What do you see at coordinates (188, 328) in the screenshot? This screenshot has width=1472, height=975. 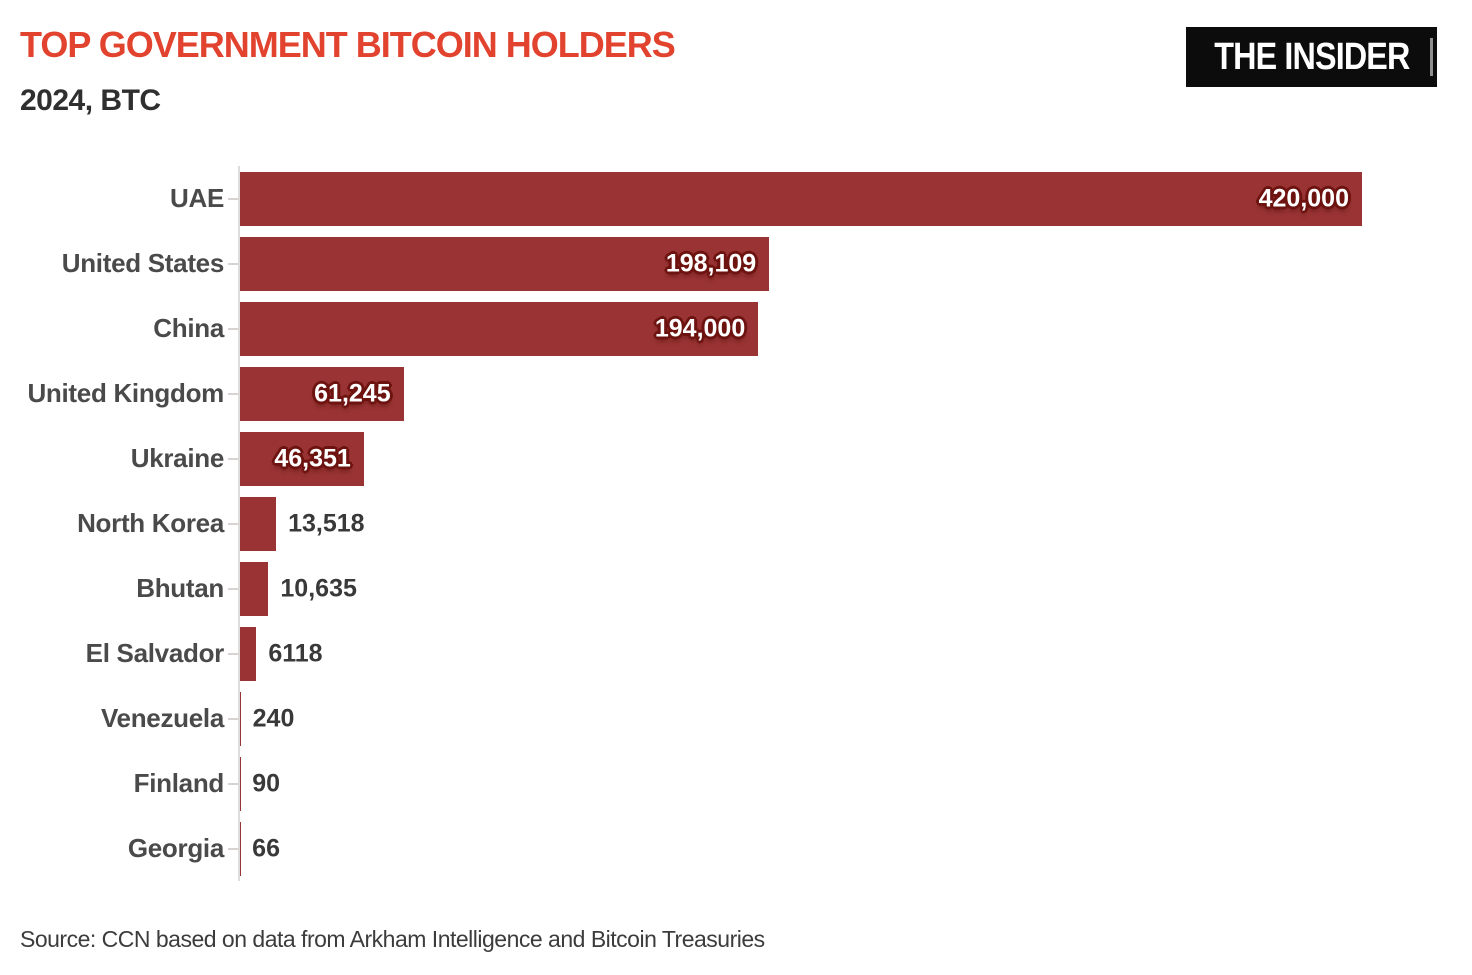 I see `category-label: China` at bounding box center [188, 328].